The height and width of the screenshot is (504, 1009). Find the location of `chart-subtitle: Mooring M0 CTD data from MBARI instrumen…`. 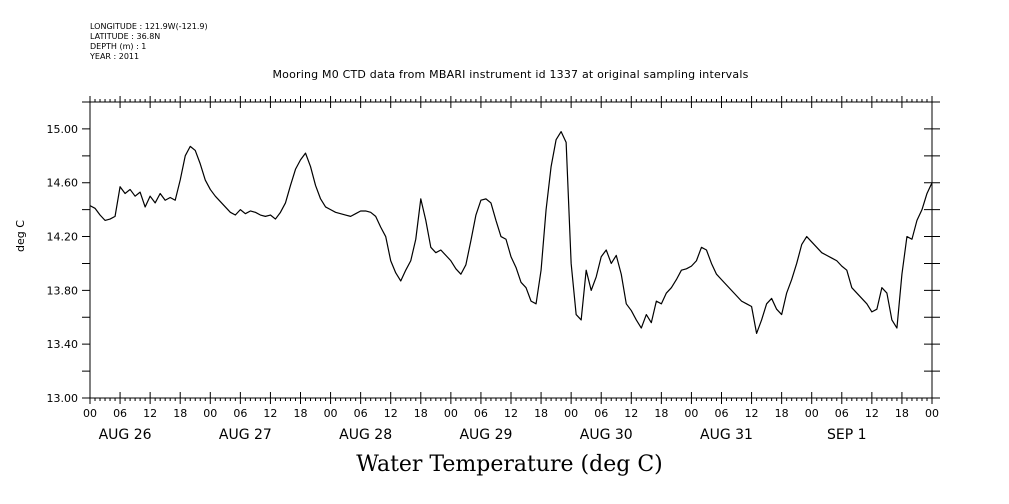

chart-subtitle: Mooring M0 CTD data from MBARI instrumen… is located at coordinates (504, 74).